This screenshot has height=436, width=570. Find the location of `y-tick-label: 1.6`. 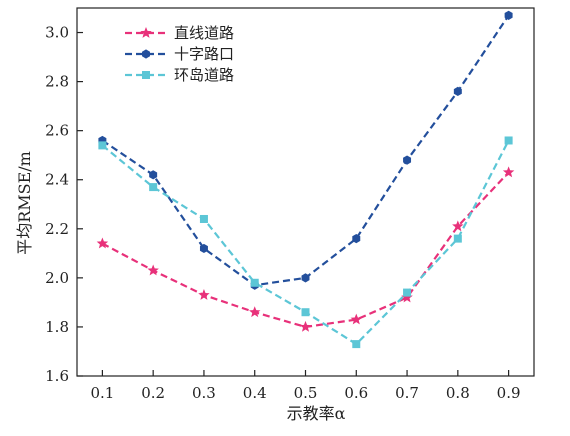

y-tick-label: 1.6 is located at coordinates (57, 376).